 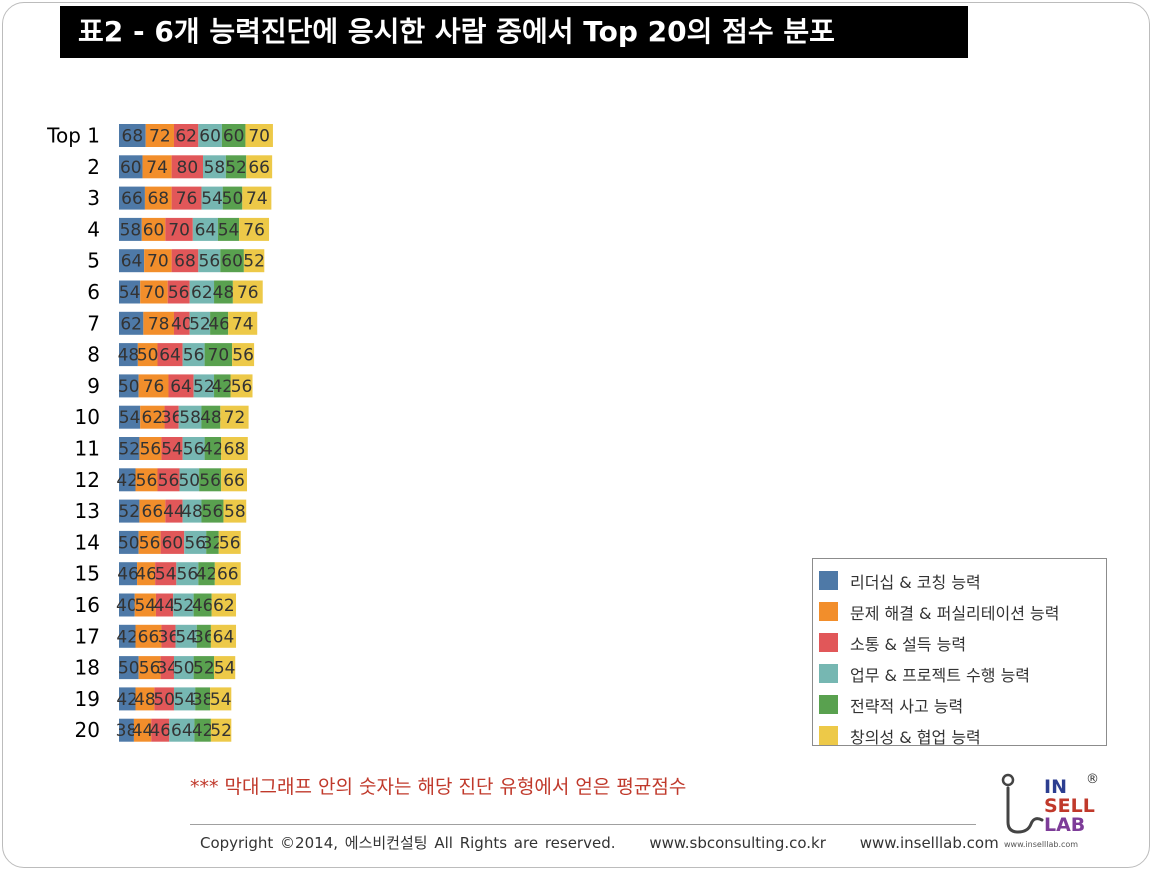 I want to click on logo-text-lab: LAB, so click(x=1065, y=825).